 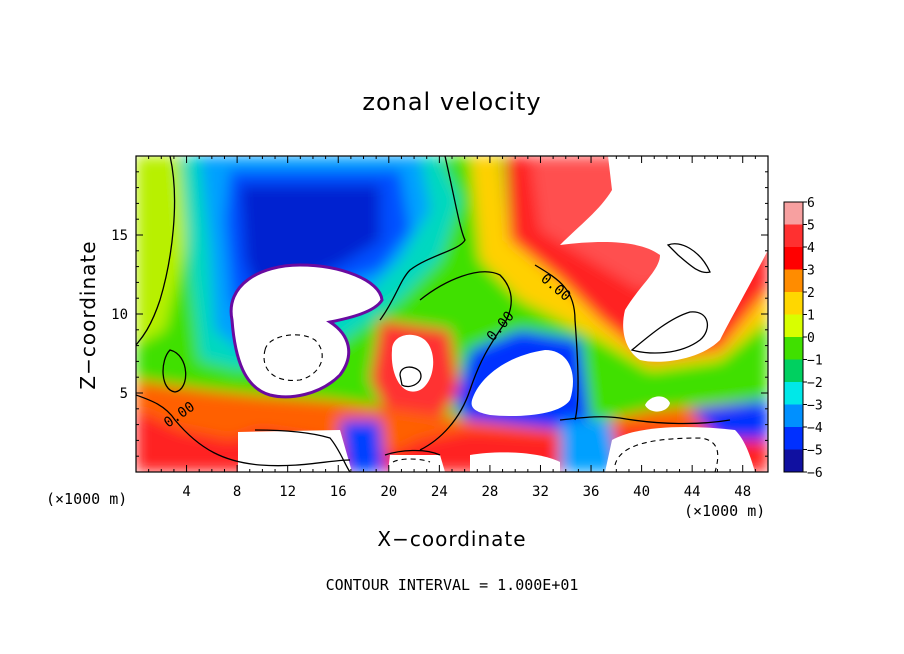 I want to click on x-tick-label: 8, so click(x=237, y=492).